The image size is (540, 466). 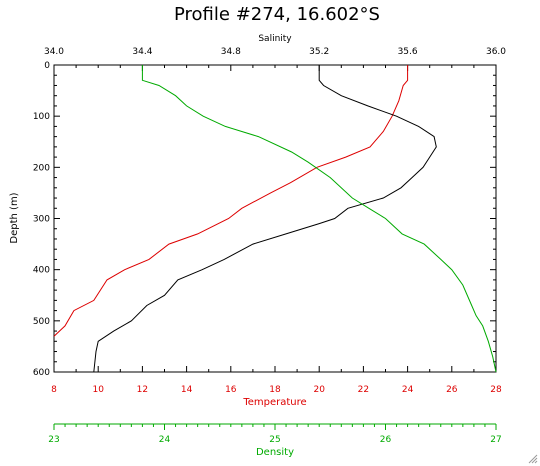 What do you see at coordinates (495, 440) in the screenshot?
I see `density-tick-label: 27` at bounding box center [495, 440].